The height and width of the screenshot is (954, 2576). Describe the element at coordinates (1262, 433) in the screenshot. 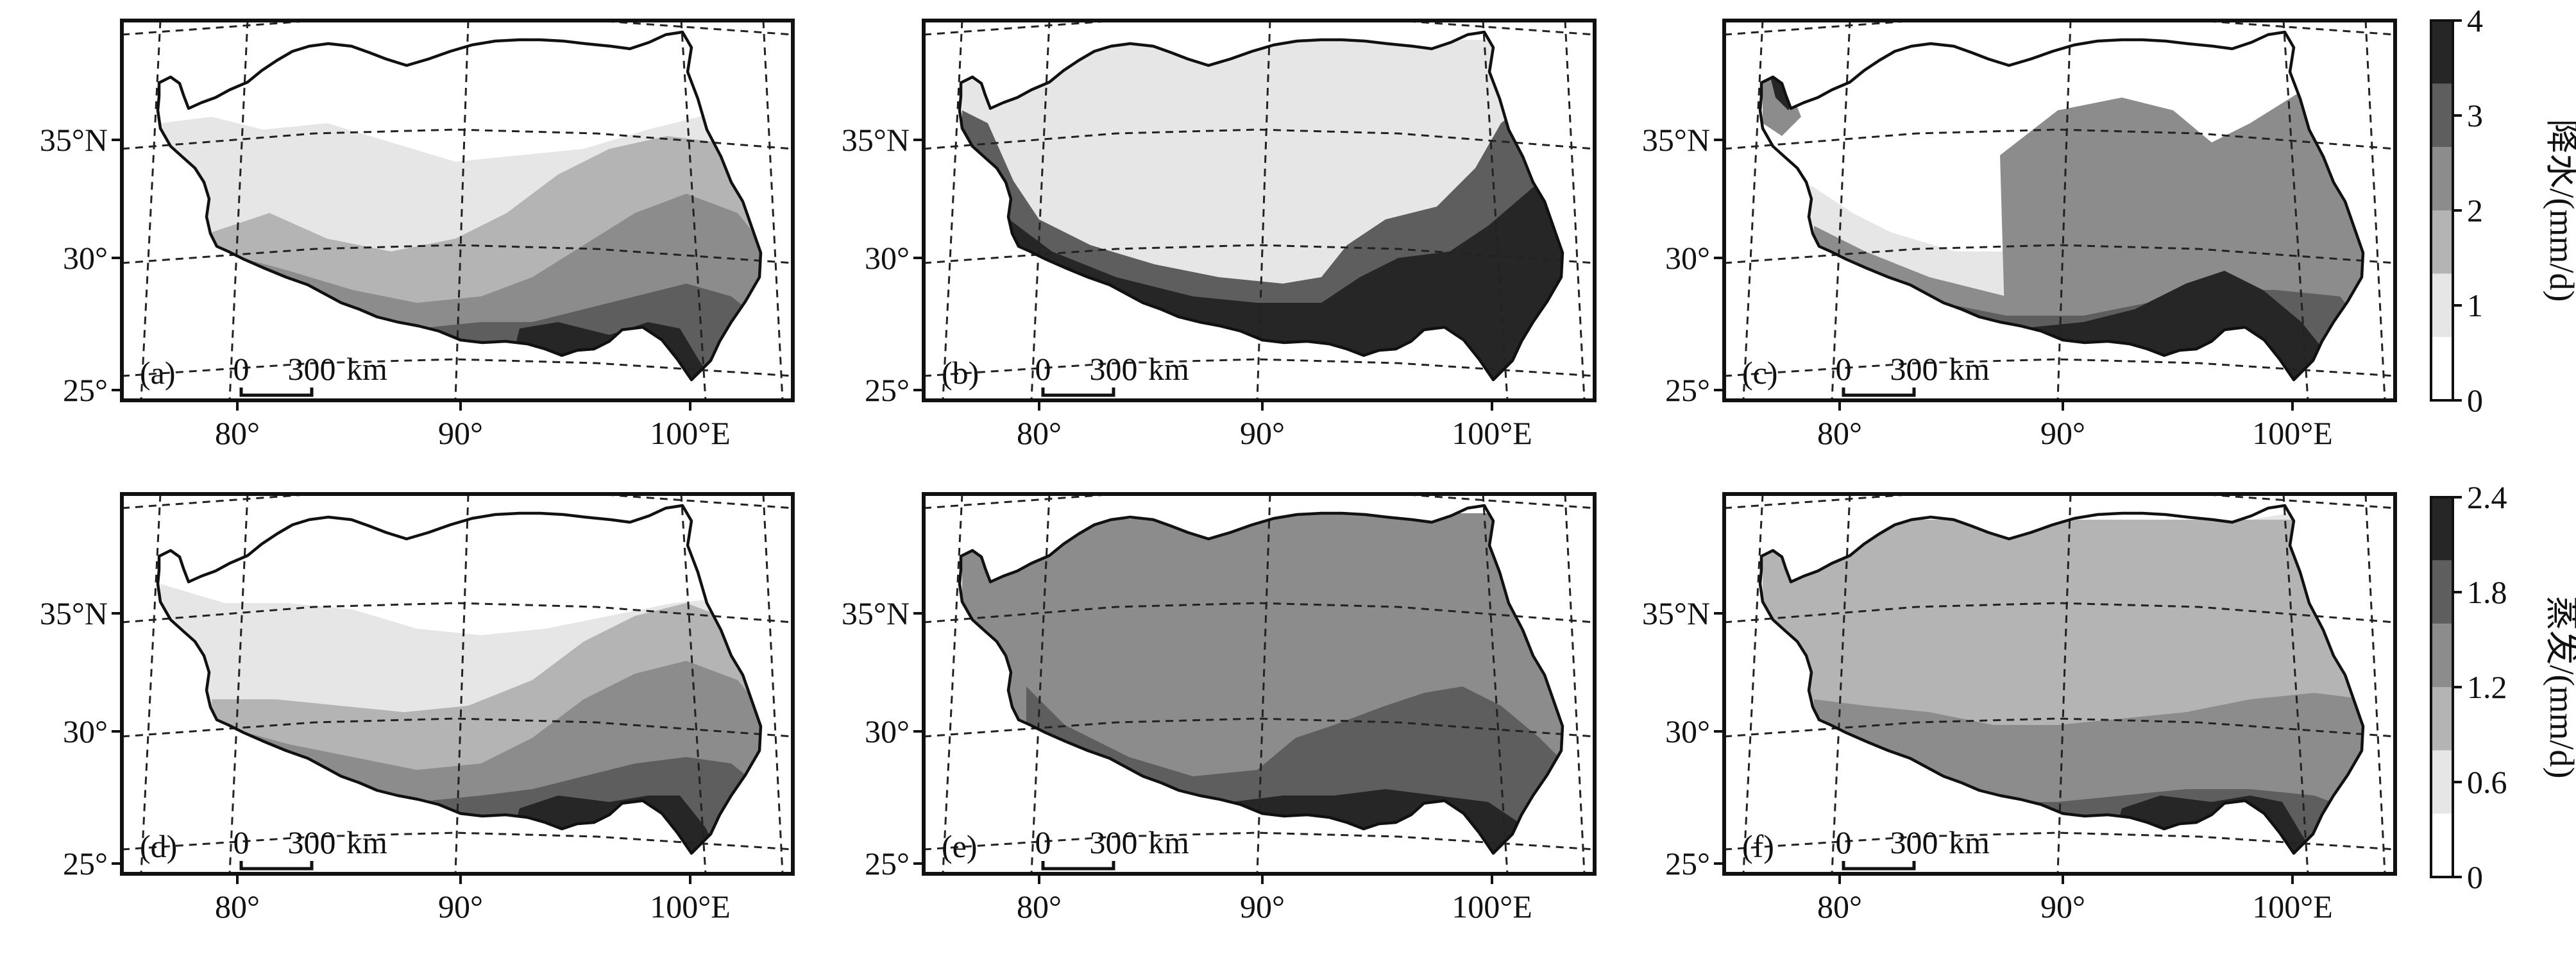

I see `lon-tick-label: 90°` at that location.